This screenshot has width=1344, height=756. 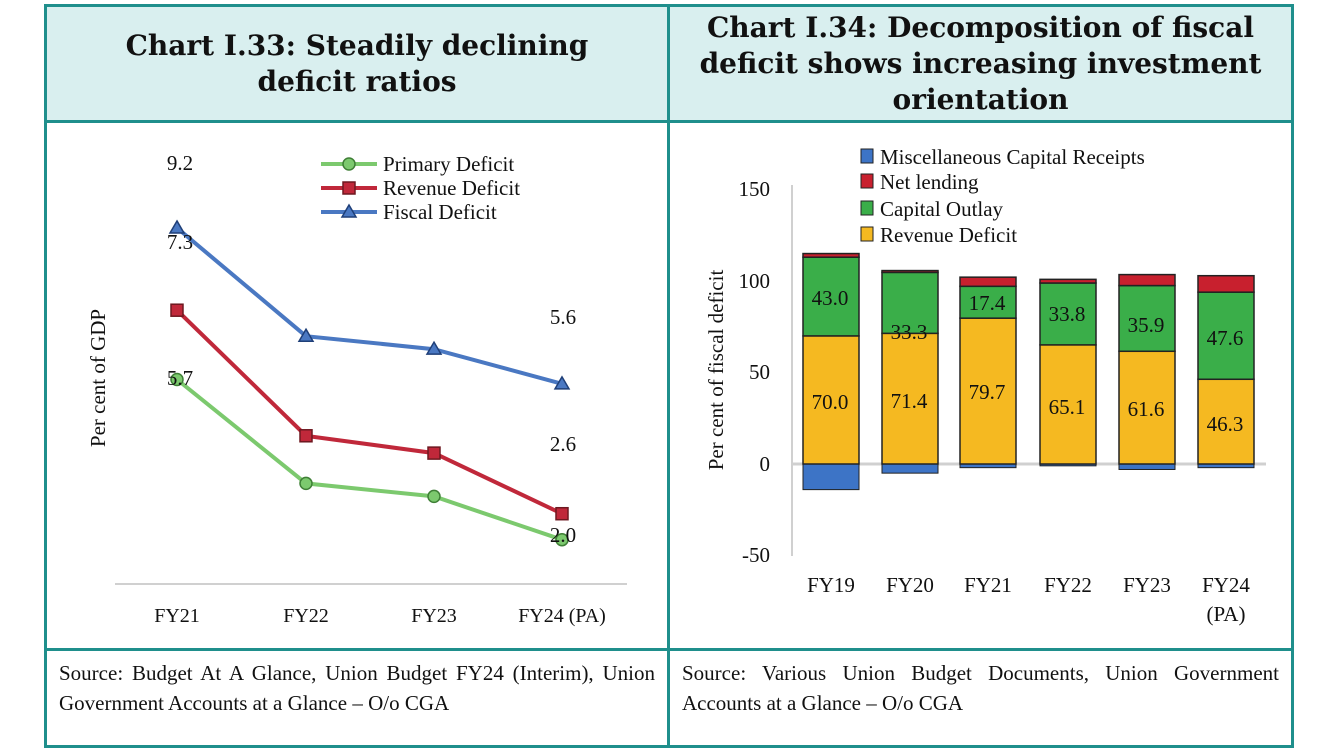 I want to click on series-line-revenue-deficit, so click(x=369, y=412).